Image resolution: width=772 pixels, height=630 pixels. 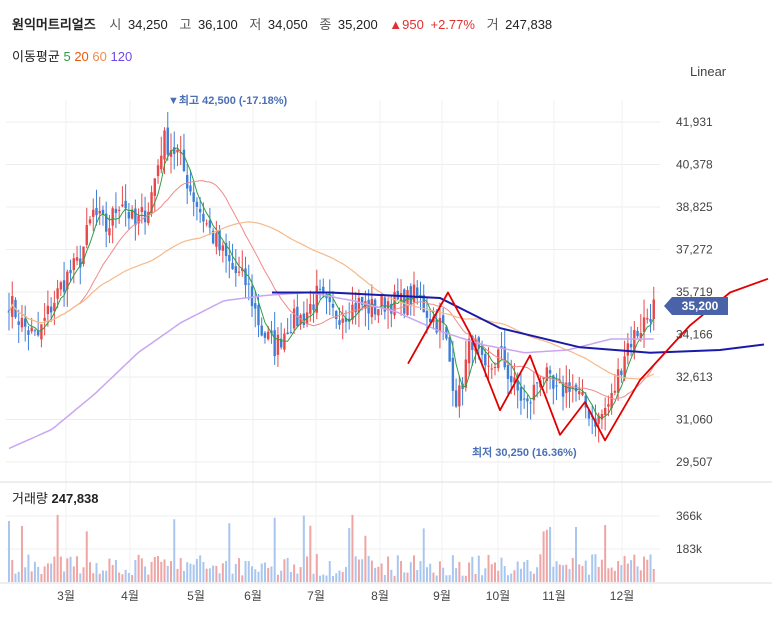 What do you see at coordinates (72, 55) in the screenshot?
I see `moving-average-legend: 이동평균 5 20 60 120` at bounding box center [72, 55].